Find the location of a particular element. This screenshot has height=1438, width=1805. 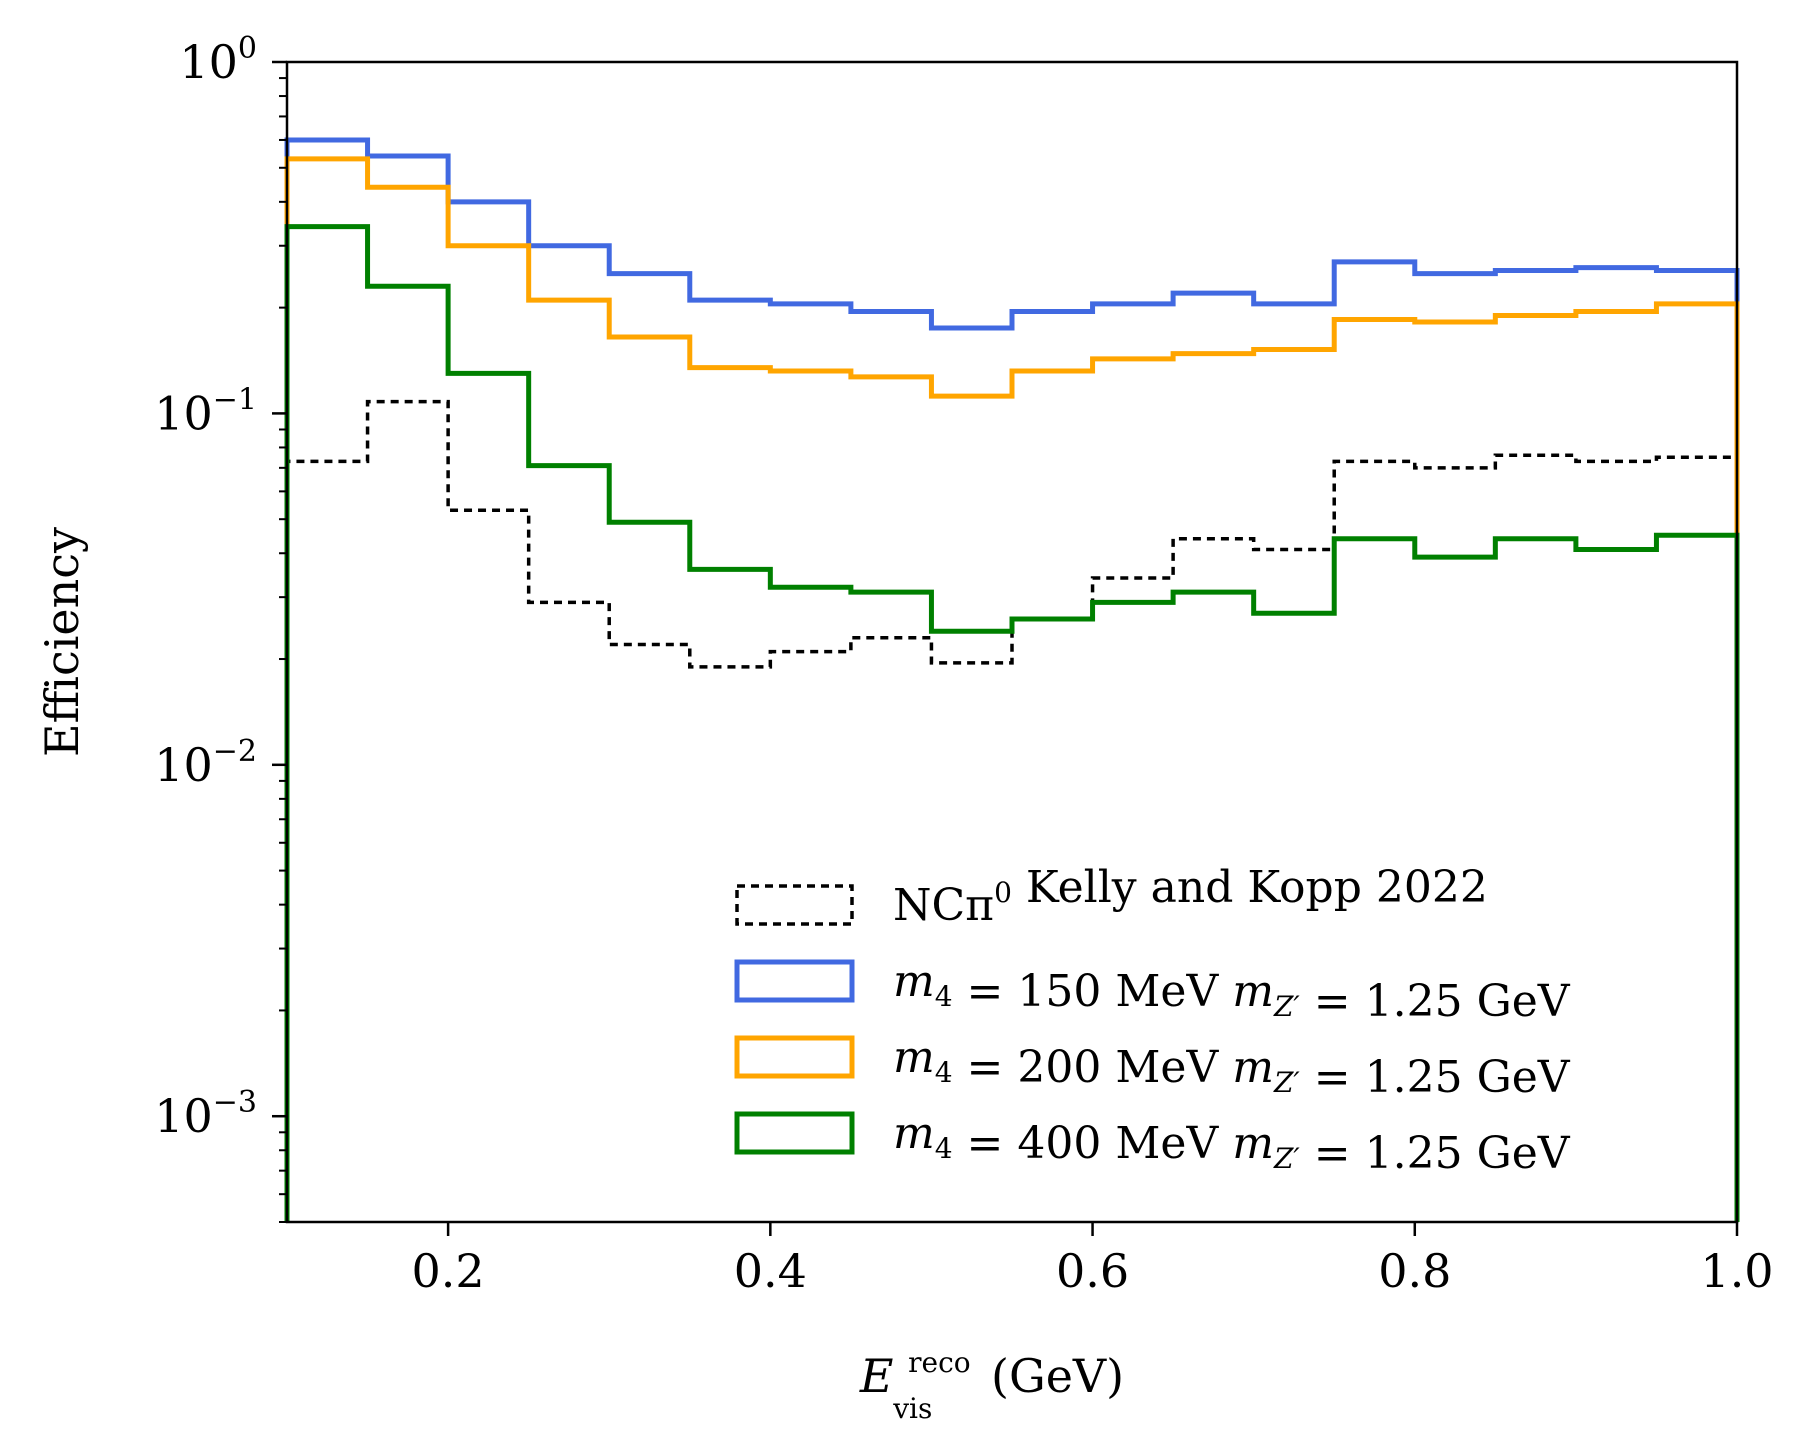

legend-label-1: m4 = 150 MeV mZ′ = 1.25 GeV is located at coordinates (1232, 991).